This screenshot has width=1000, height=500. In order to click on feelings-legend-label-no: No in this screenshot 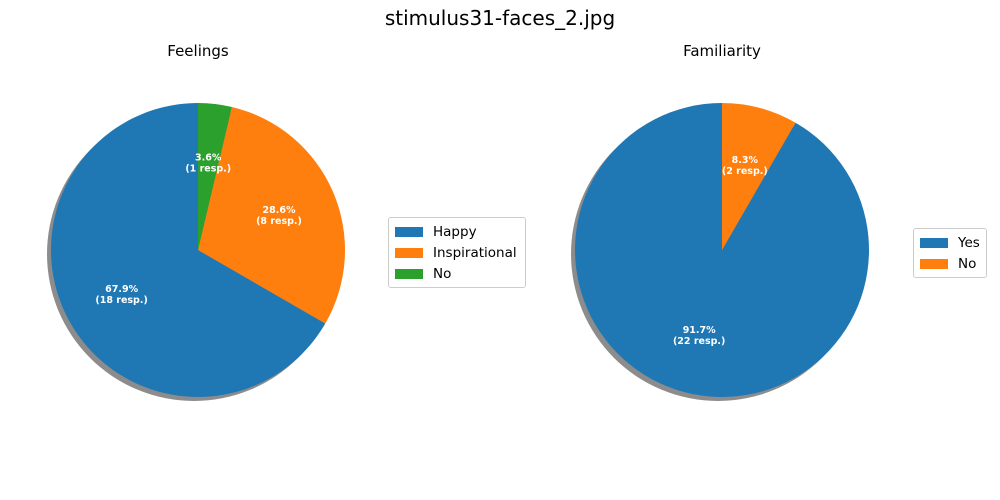, I will do `click(442, 273)`.